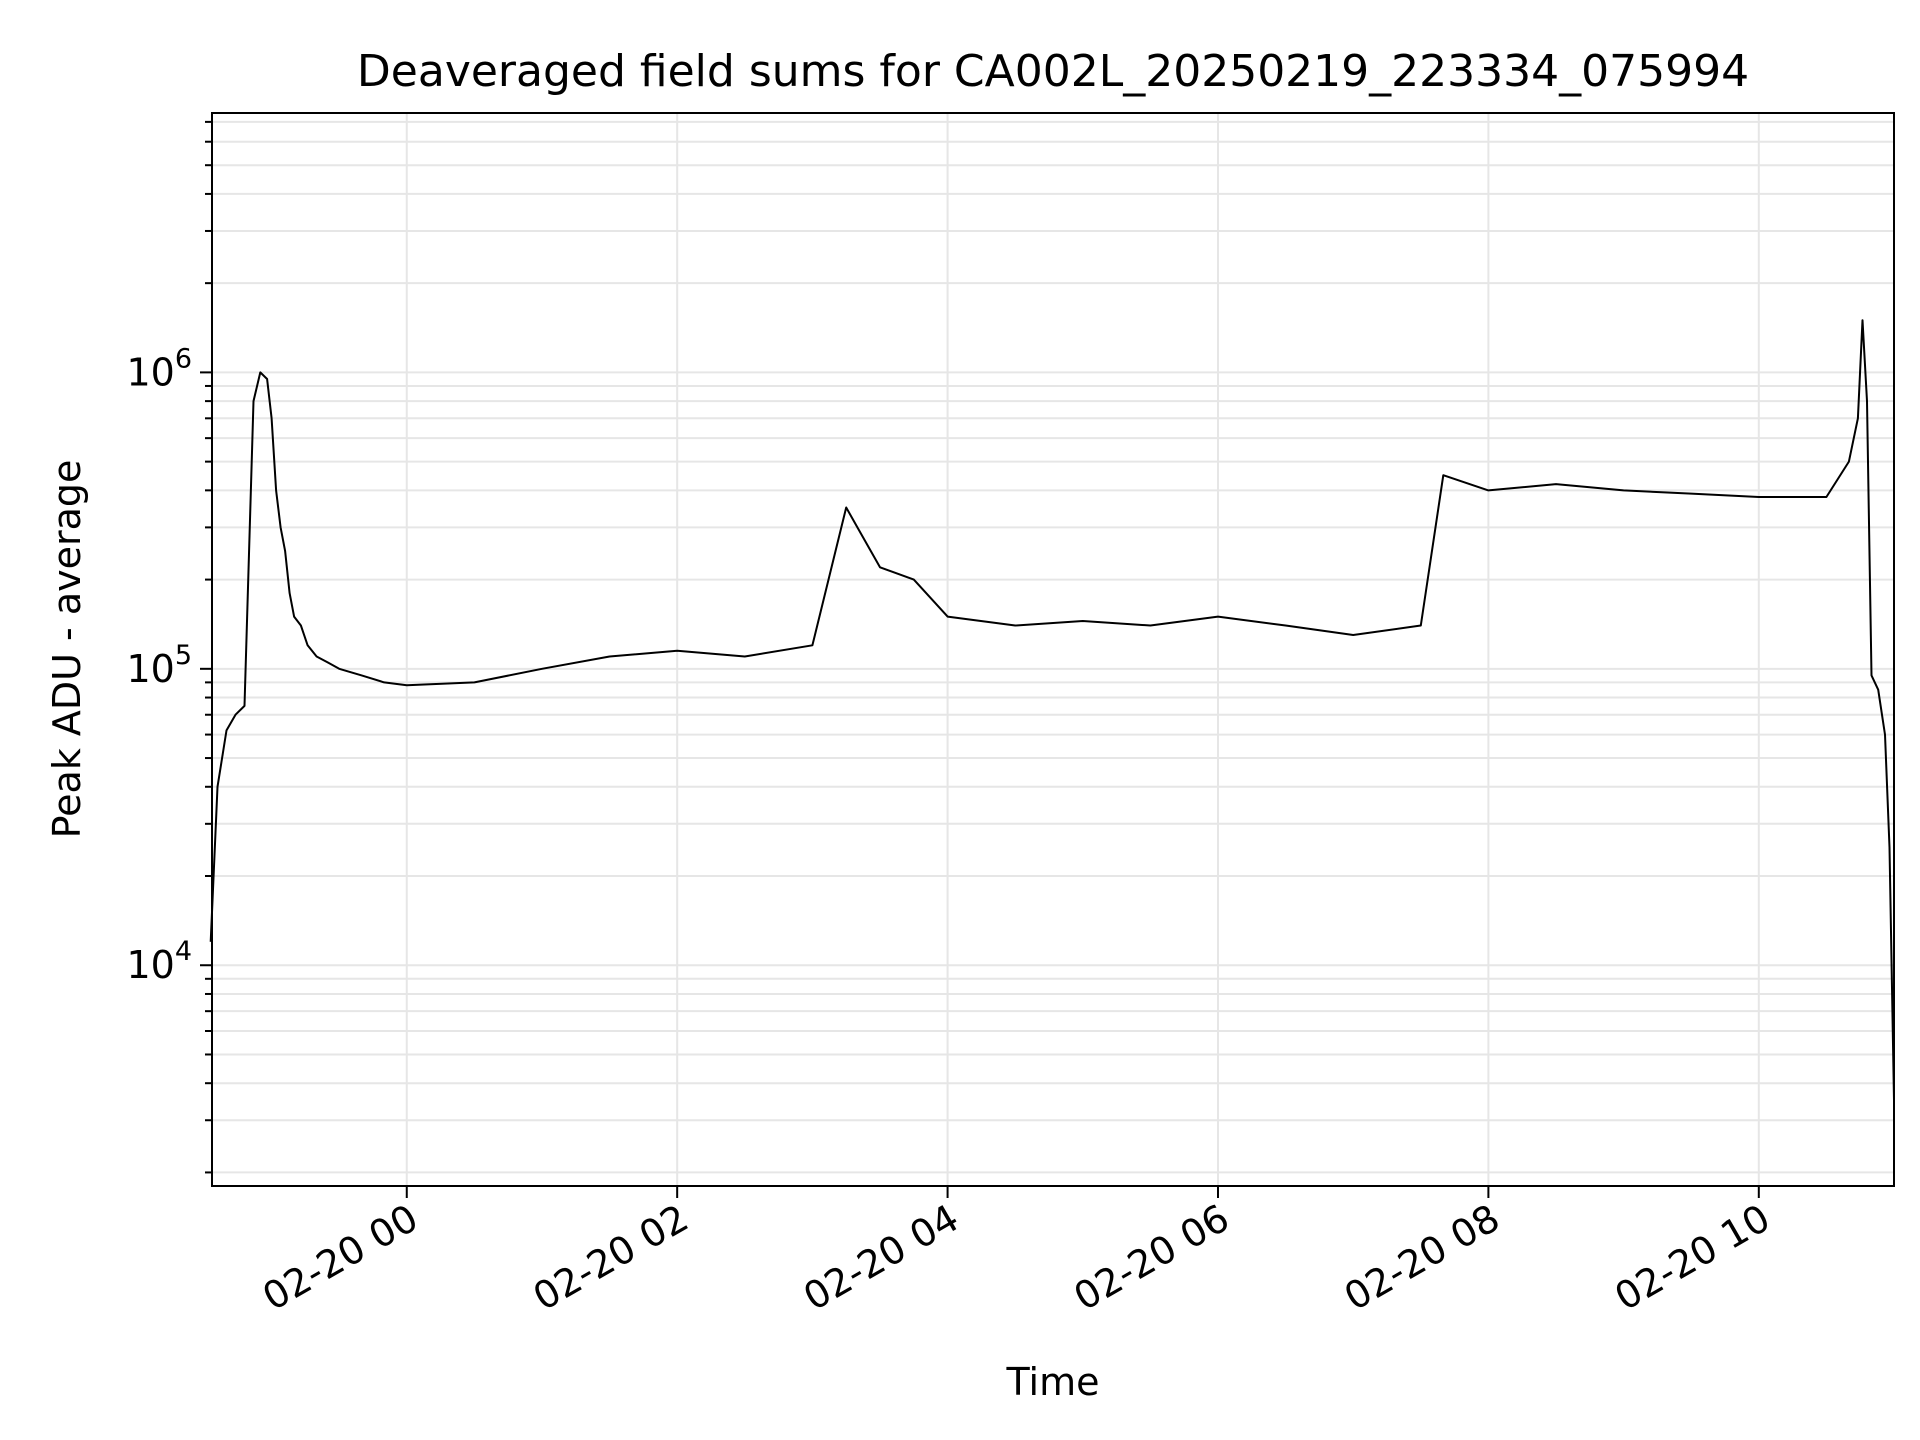 The image size is (1920, 1440). I want to click on y-tick-label: 10⁶, so click(159, 368).